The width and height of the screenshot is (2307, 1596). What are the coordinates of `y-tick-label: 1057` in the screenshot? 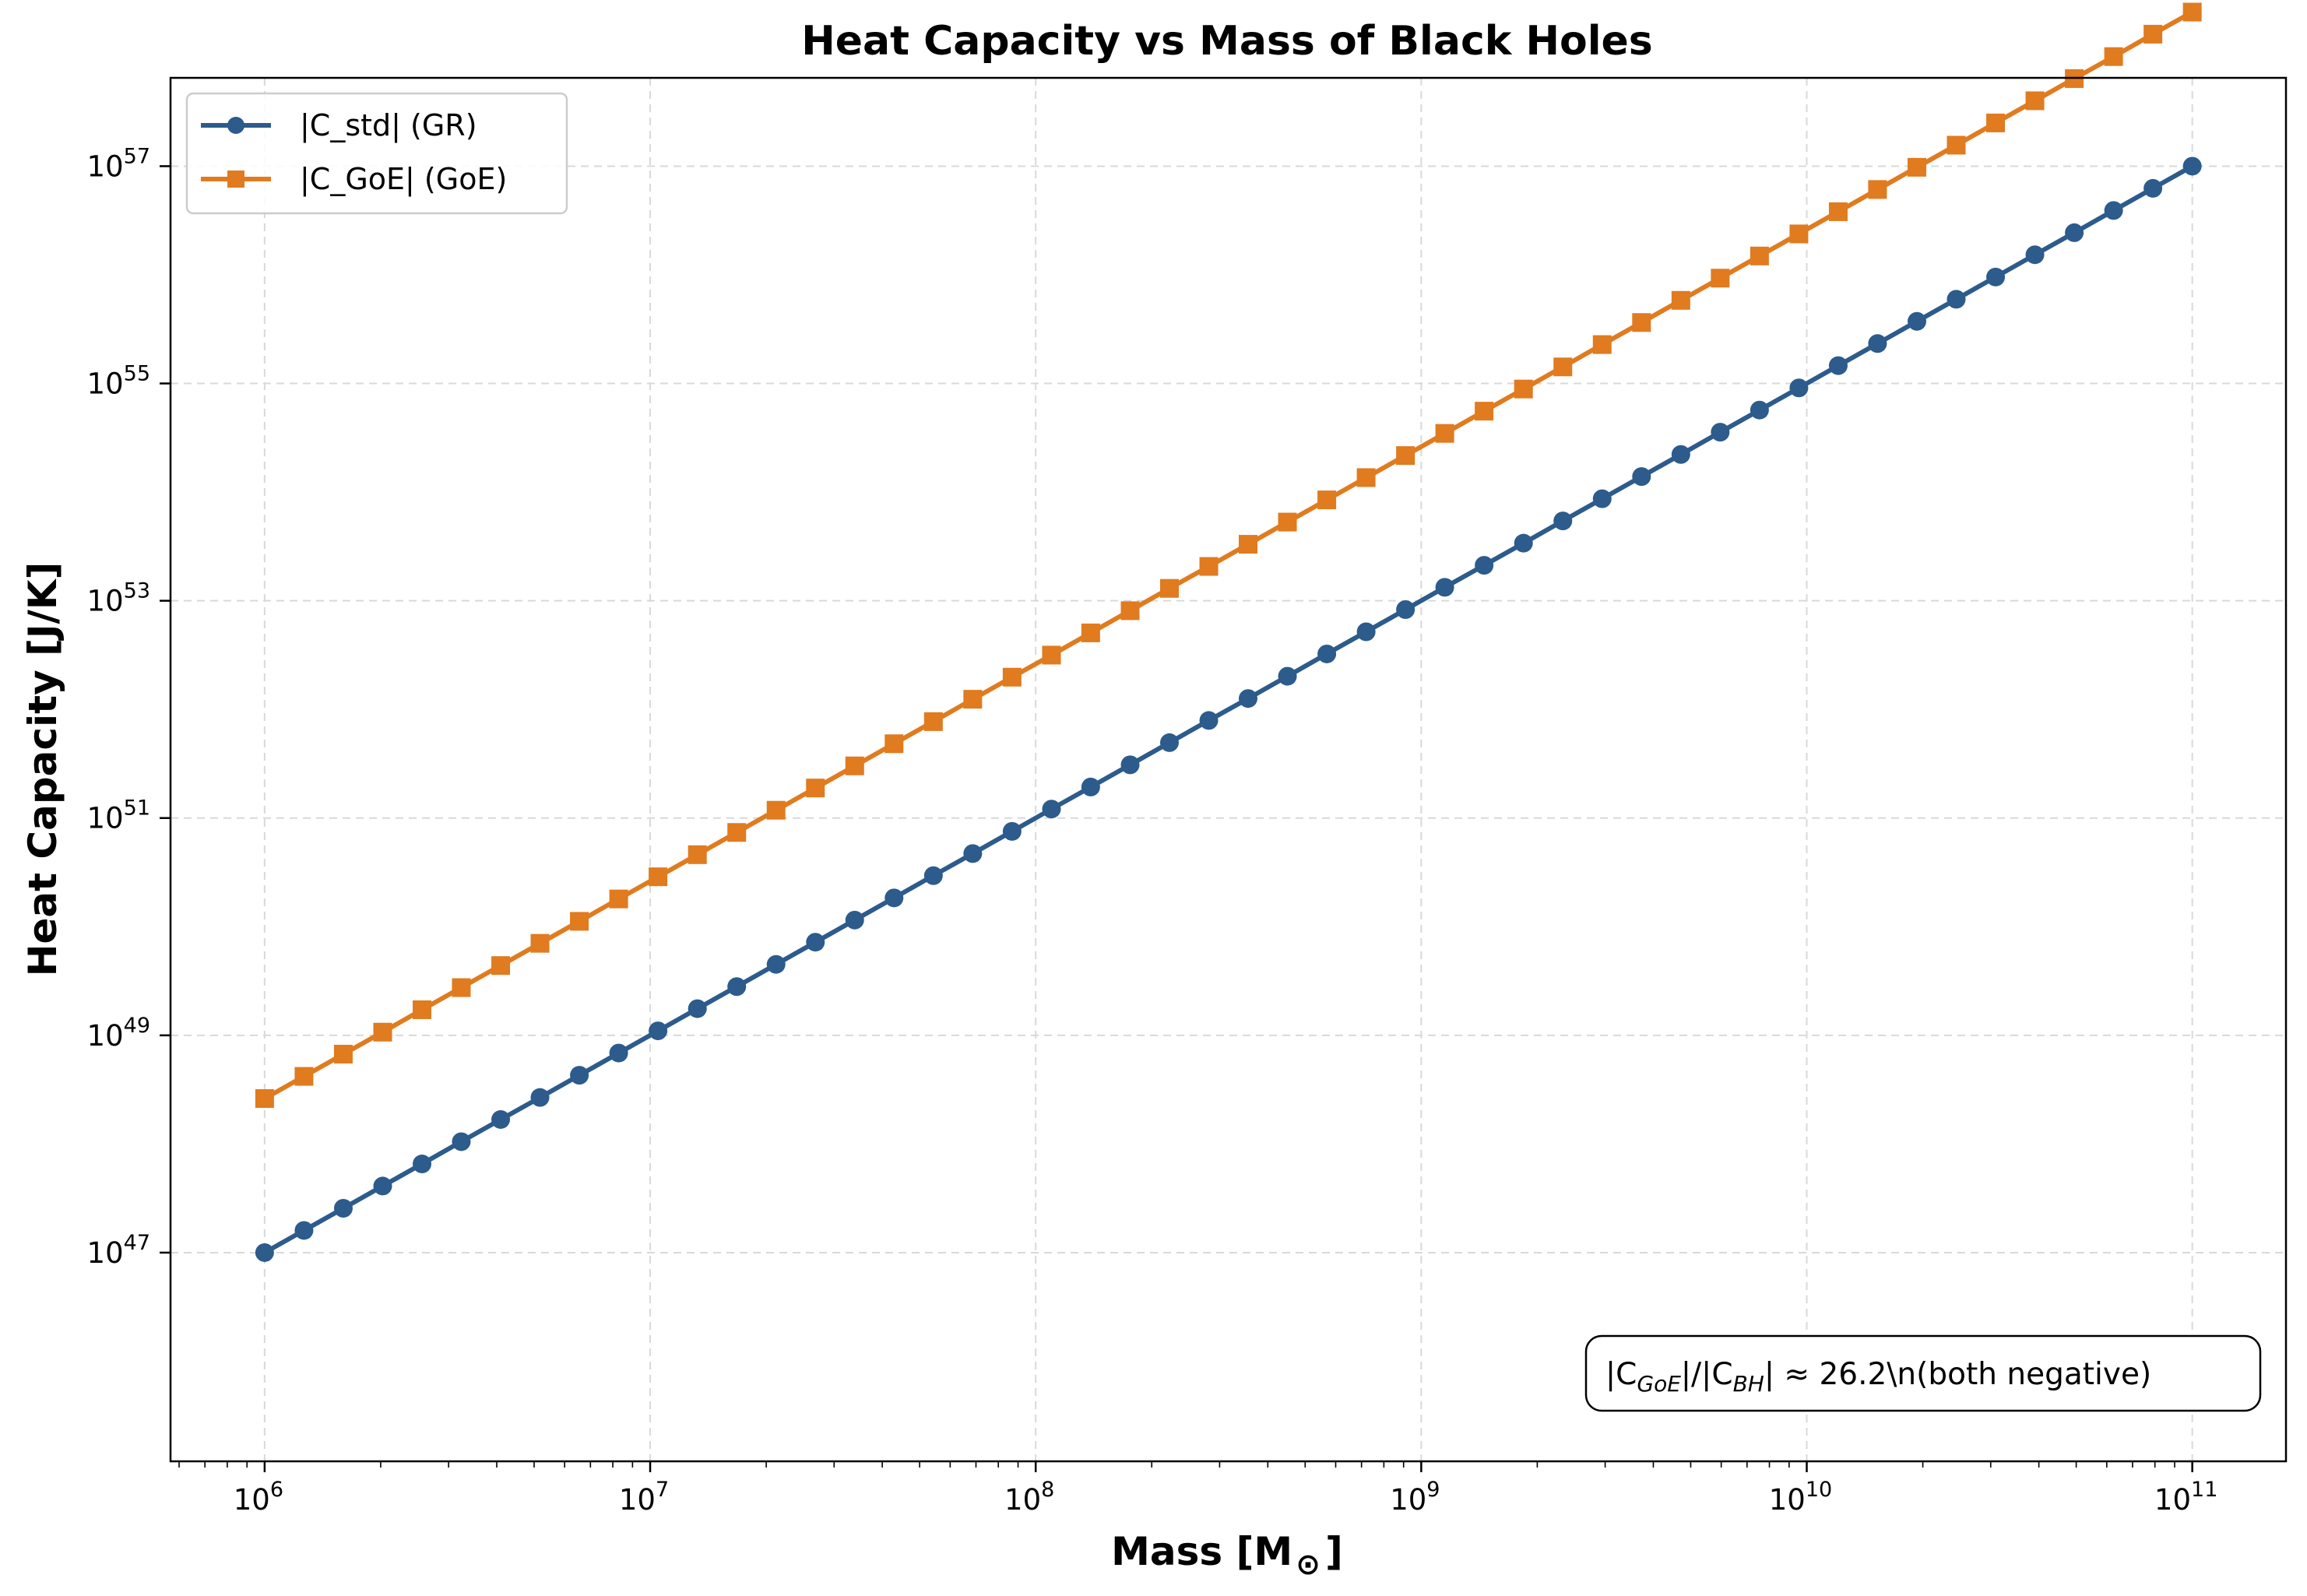 It's located at (118, 163).